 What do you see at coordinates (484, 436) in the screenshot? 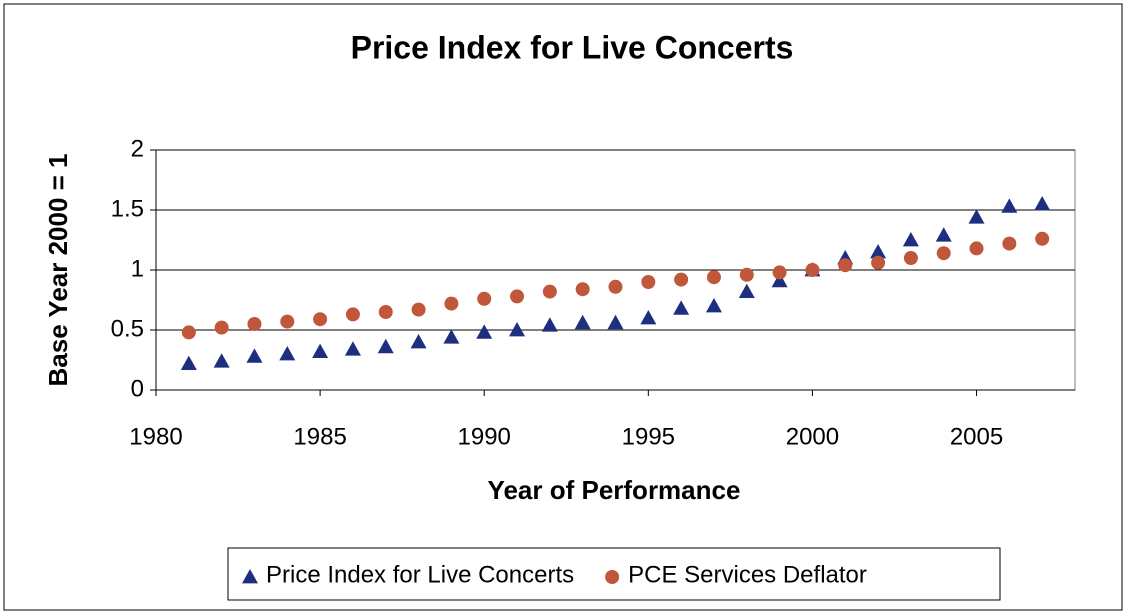
I see `x-tick-label: 1990` at bounding box center [484, 436].